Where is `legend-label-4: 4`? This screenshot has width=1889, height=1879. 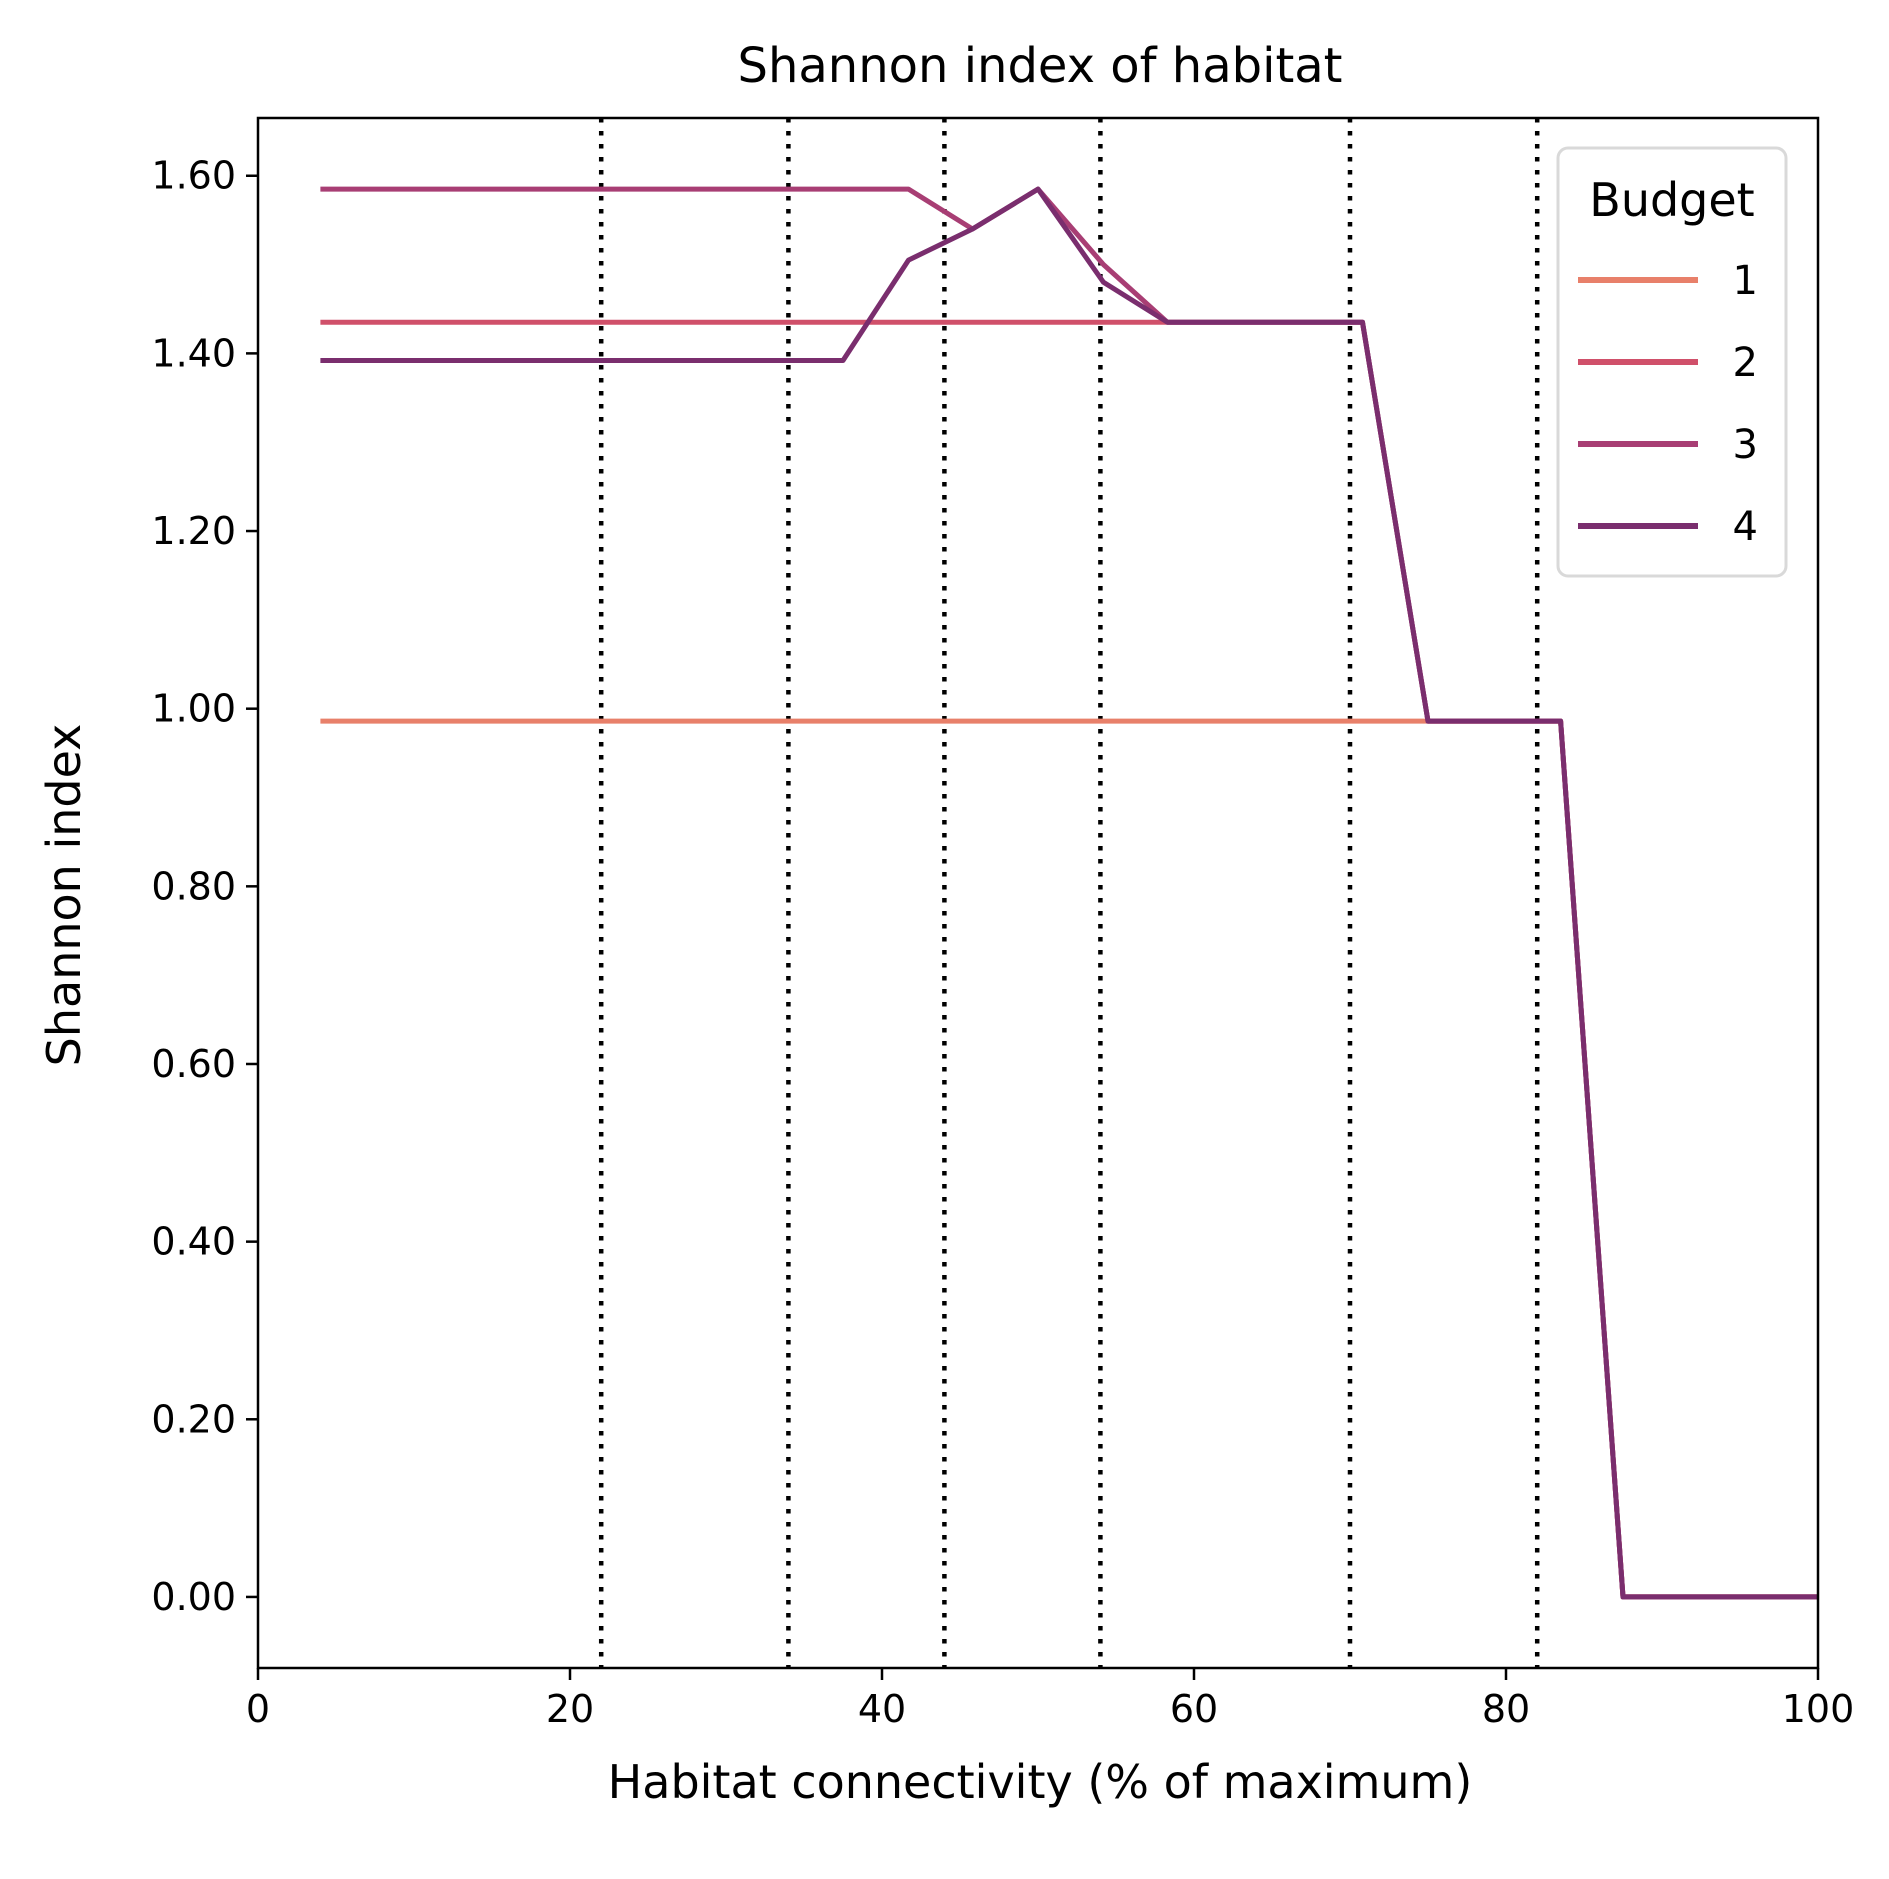
legend-label-4: 4 is located at coordinates (1745, 527).